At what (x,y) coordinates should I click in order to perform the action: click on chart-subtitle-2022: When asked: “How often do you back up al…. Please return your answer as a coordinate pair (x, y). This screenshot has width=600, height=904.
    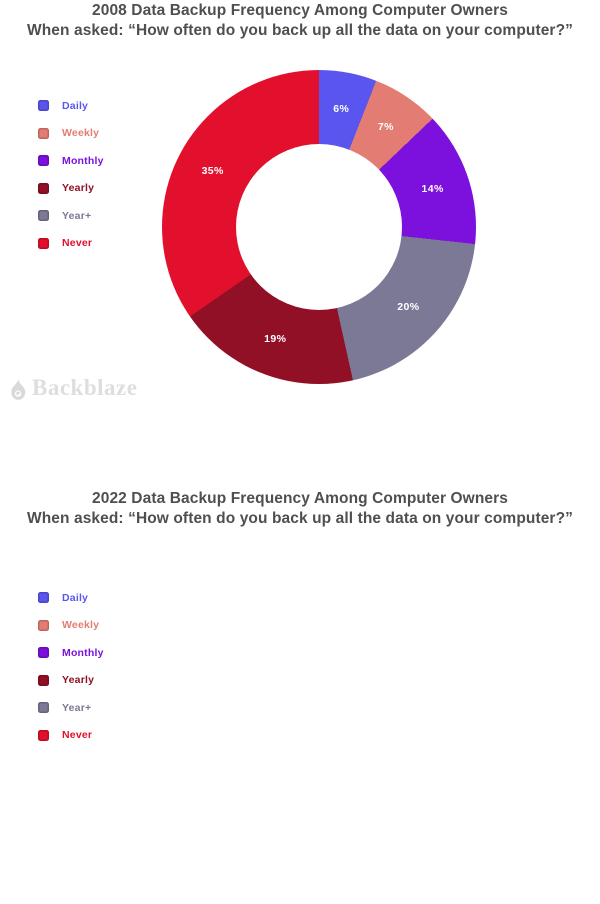
    Looking at the image, I should click on (299, 518).